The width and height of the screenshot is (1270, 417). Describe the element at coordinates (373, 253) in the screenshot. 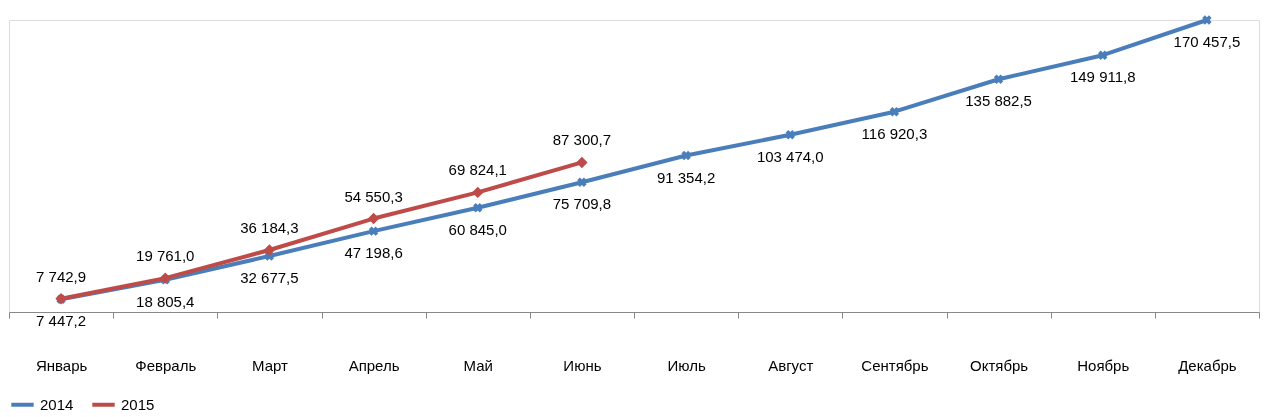

I see `data-label: 47 198,6` at that location.